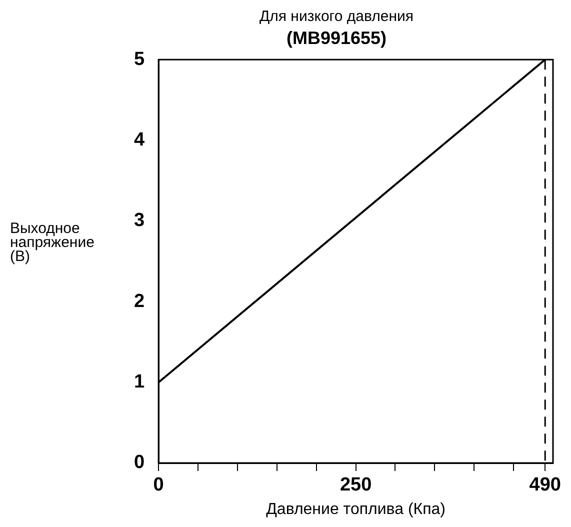 Image resolution: width=571 pixels, height=527 pixels. What do you see at coordinates (158, 485) in the screenshot?
I see `x-tick-label: 0` at bounding box center [158, 485].